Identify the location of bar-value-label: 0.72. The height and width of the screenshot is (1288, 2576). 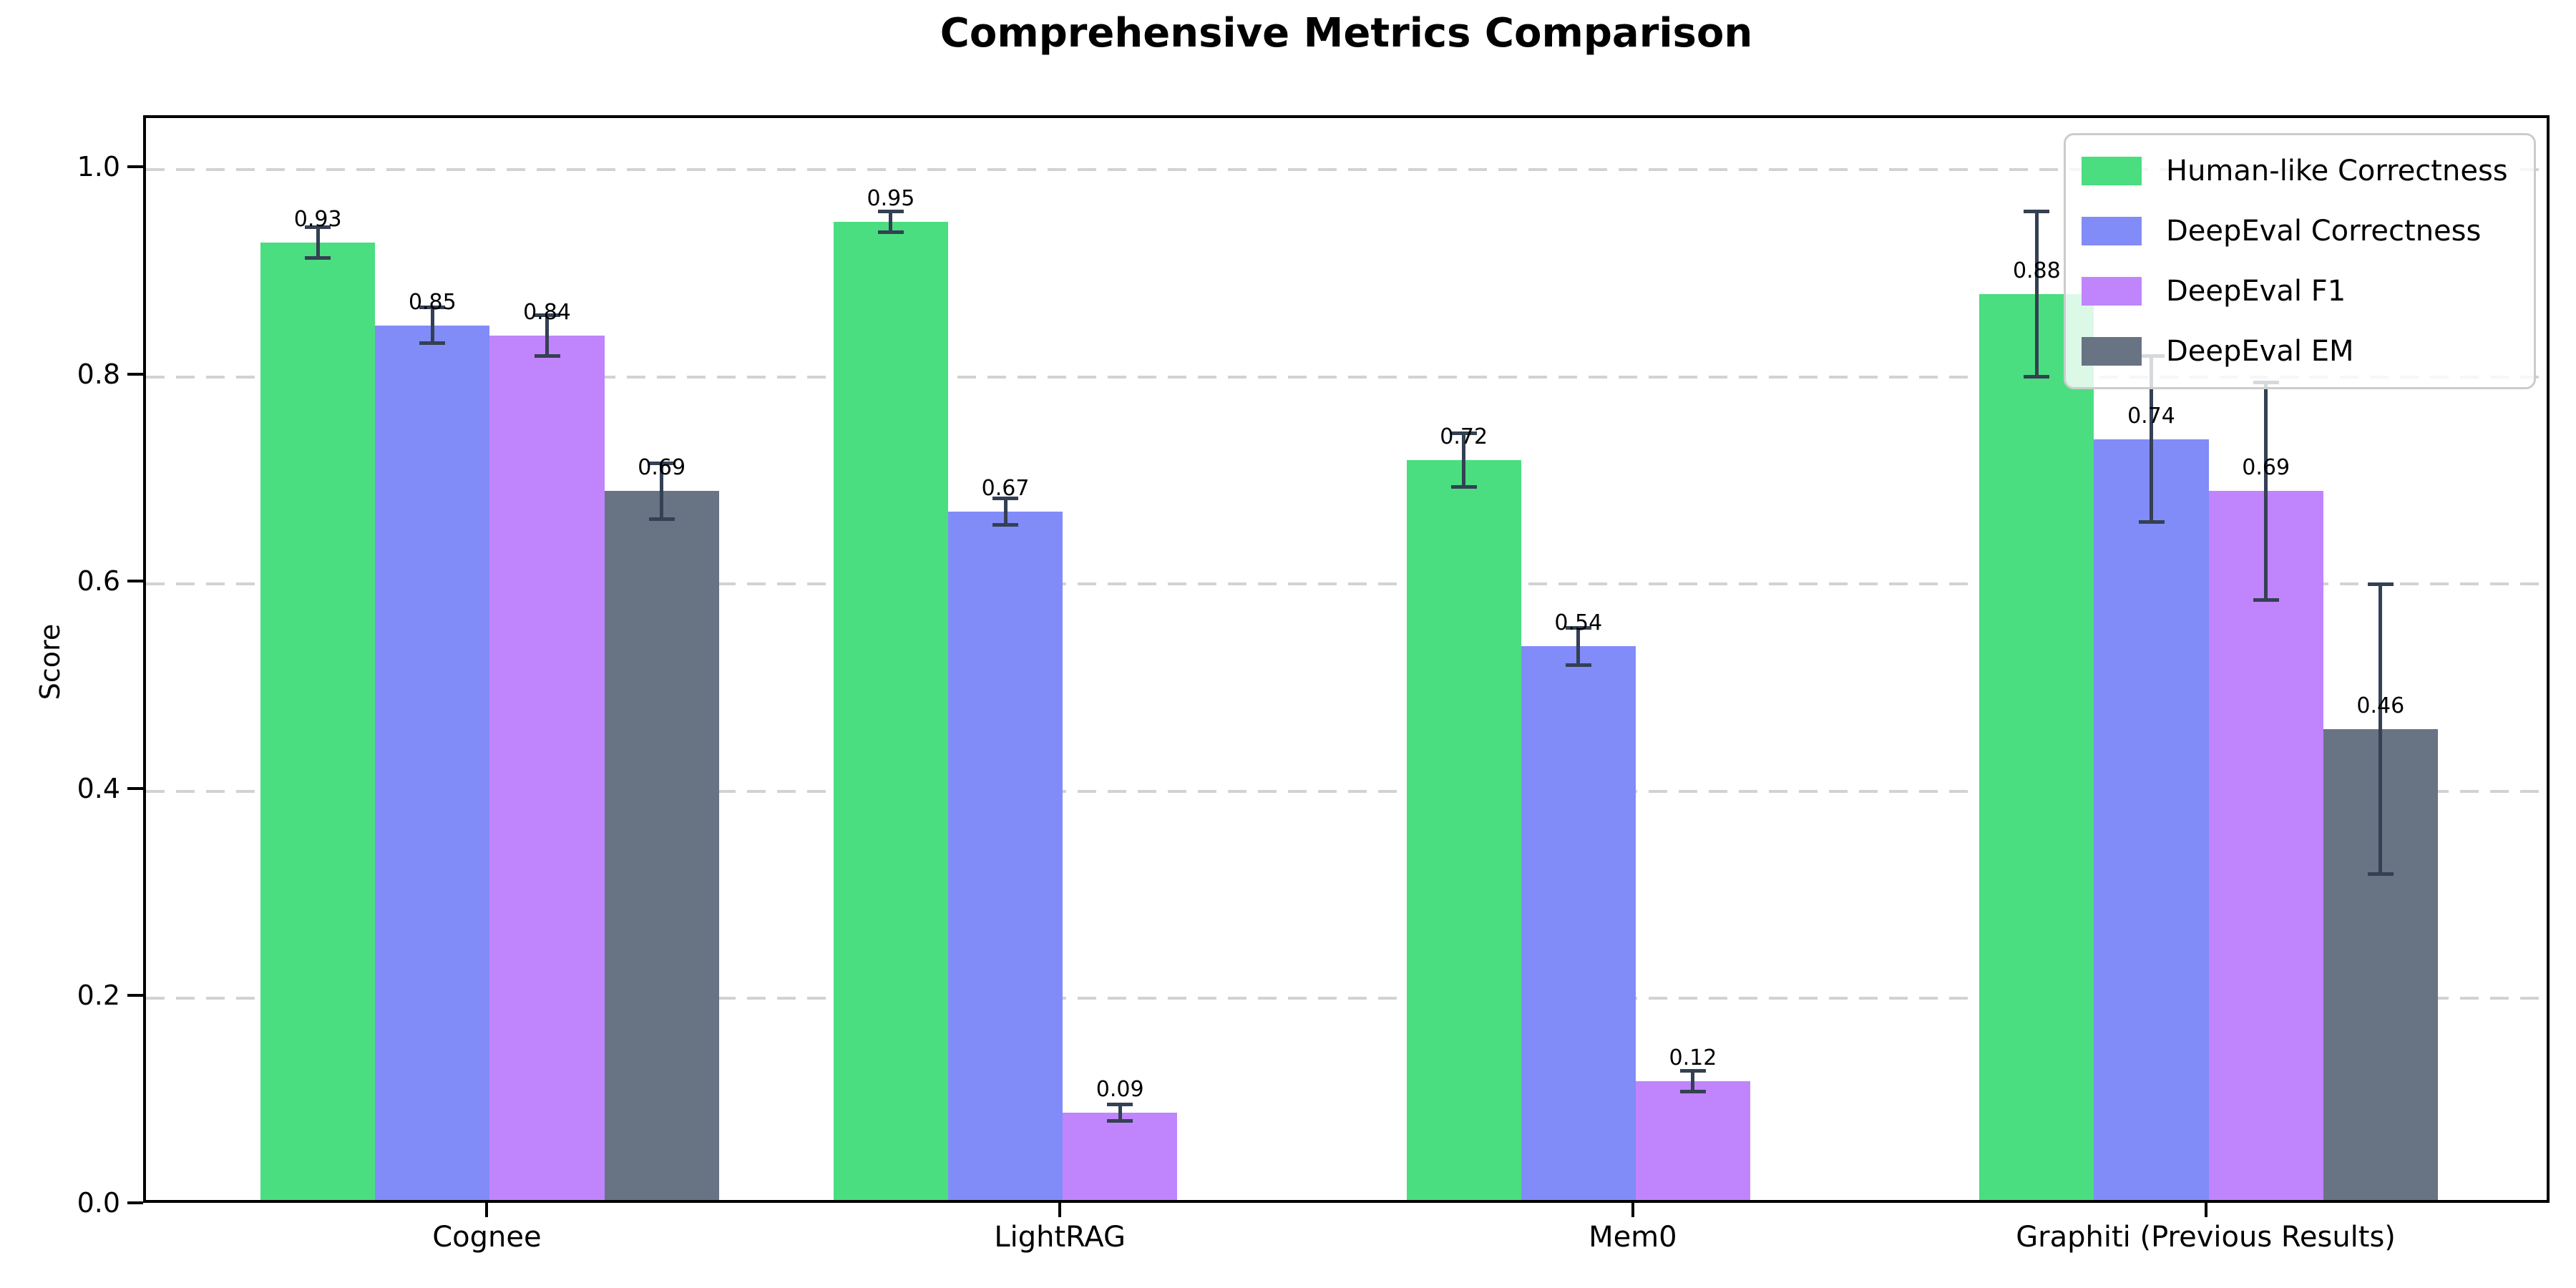
(1464, 436).